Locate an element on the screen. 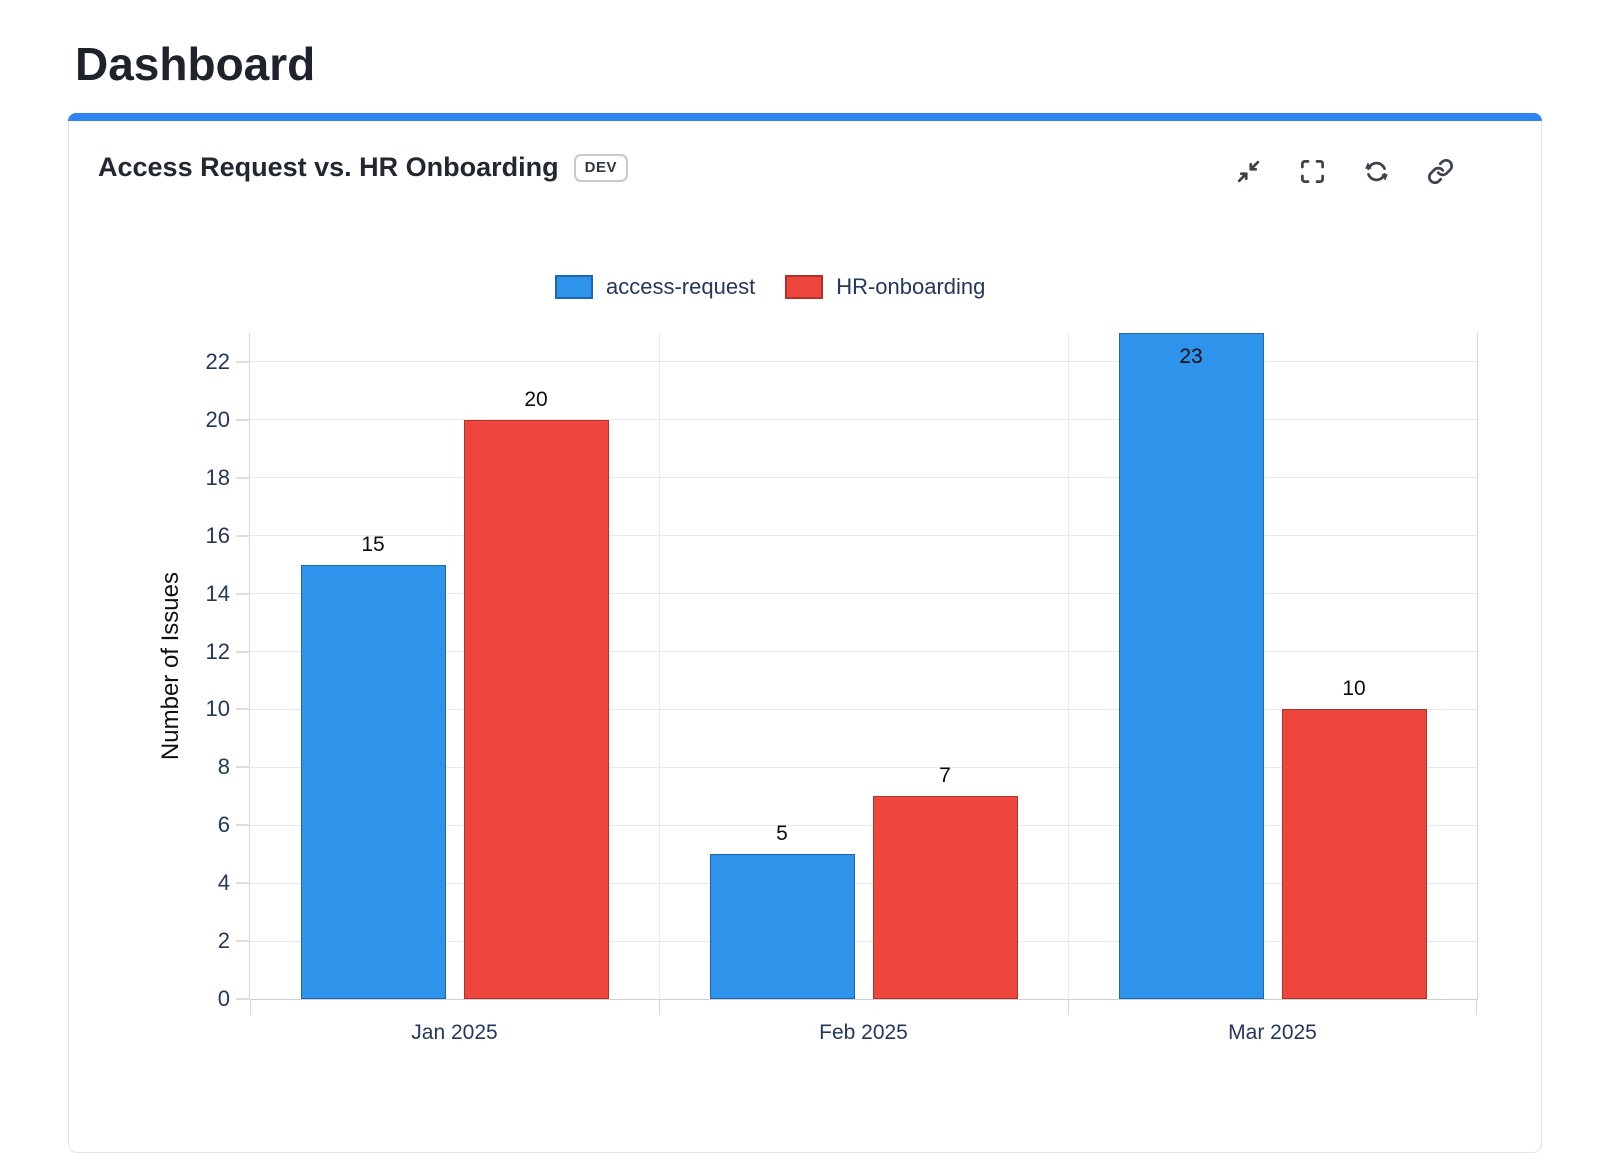 The width and height of the screenshot is (1610, 1153). share-link-button is located at coordinates (1440, 171).